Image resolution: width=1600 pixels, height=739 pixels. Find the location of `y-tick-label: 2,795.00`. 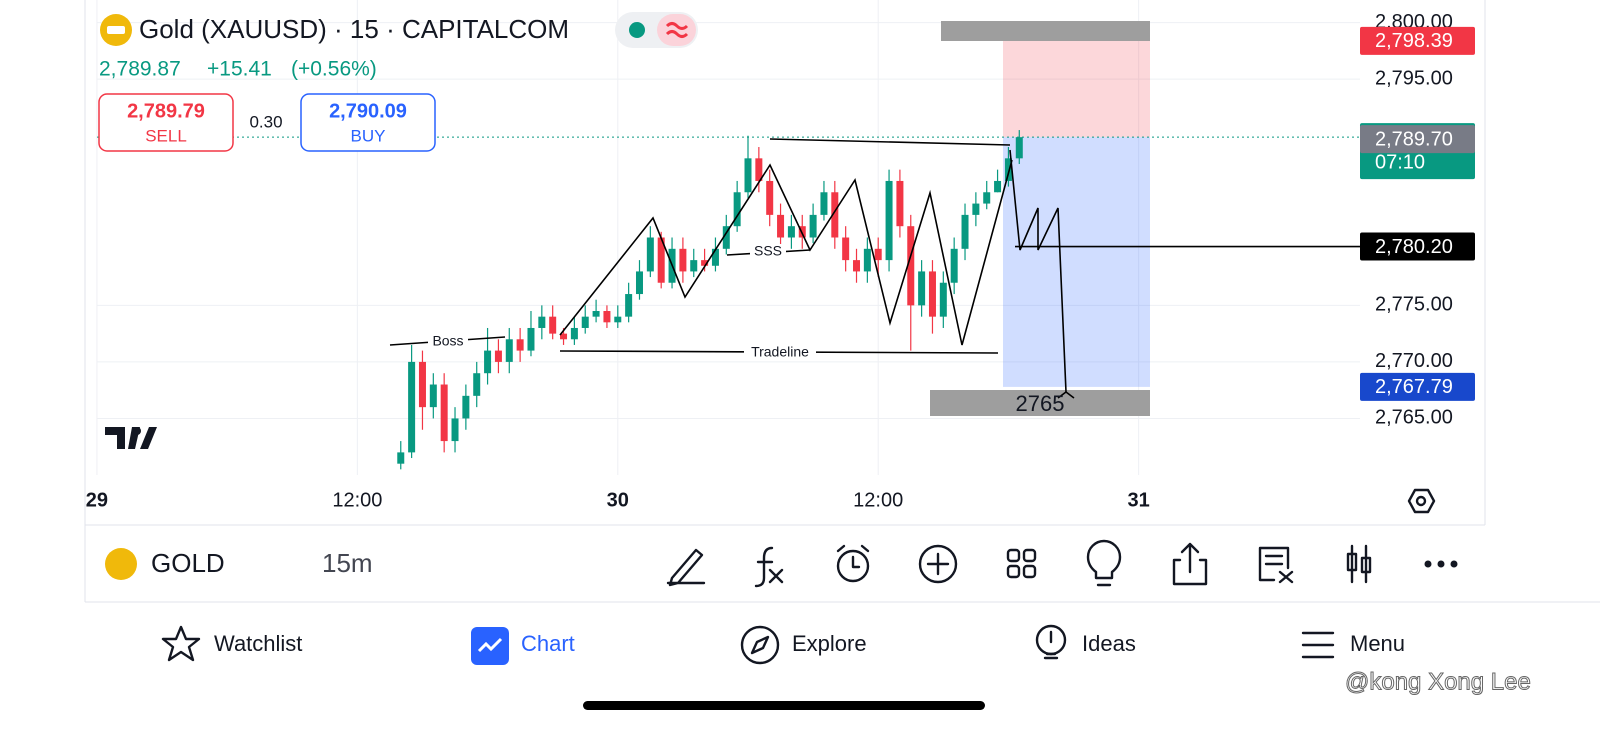

y-tick-label: 2,795.00 is located at coordinates (1414, 78).